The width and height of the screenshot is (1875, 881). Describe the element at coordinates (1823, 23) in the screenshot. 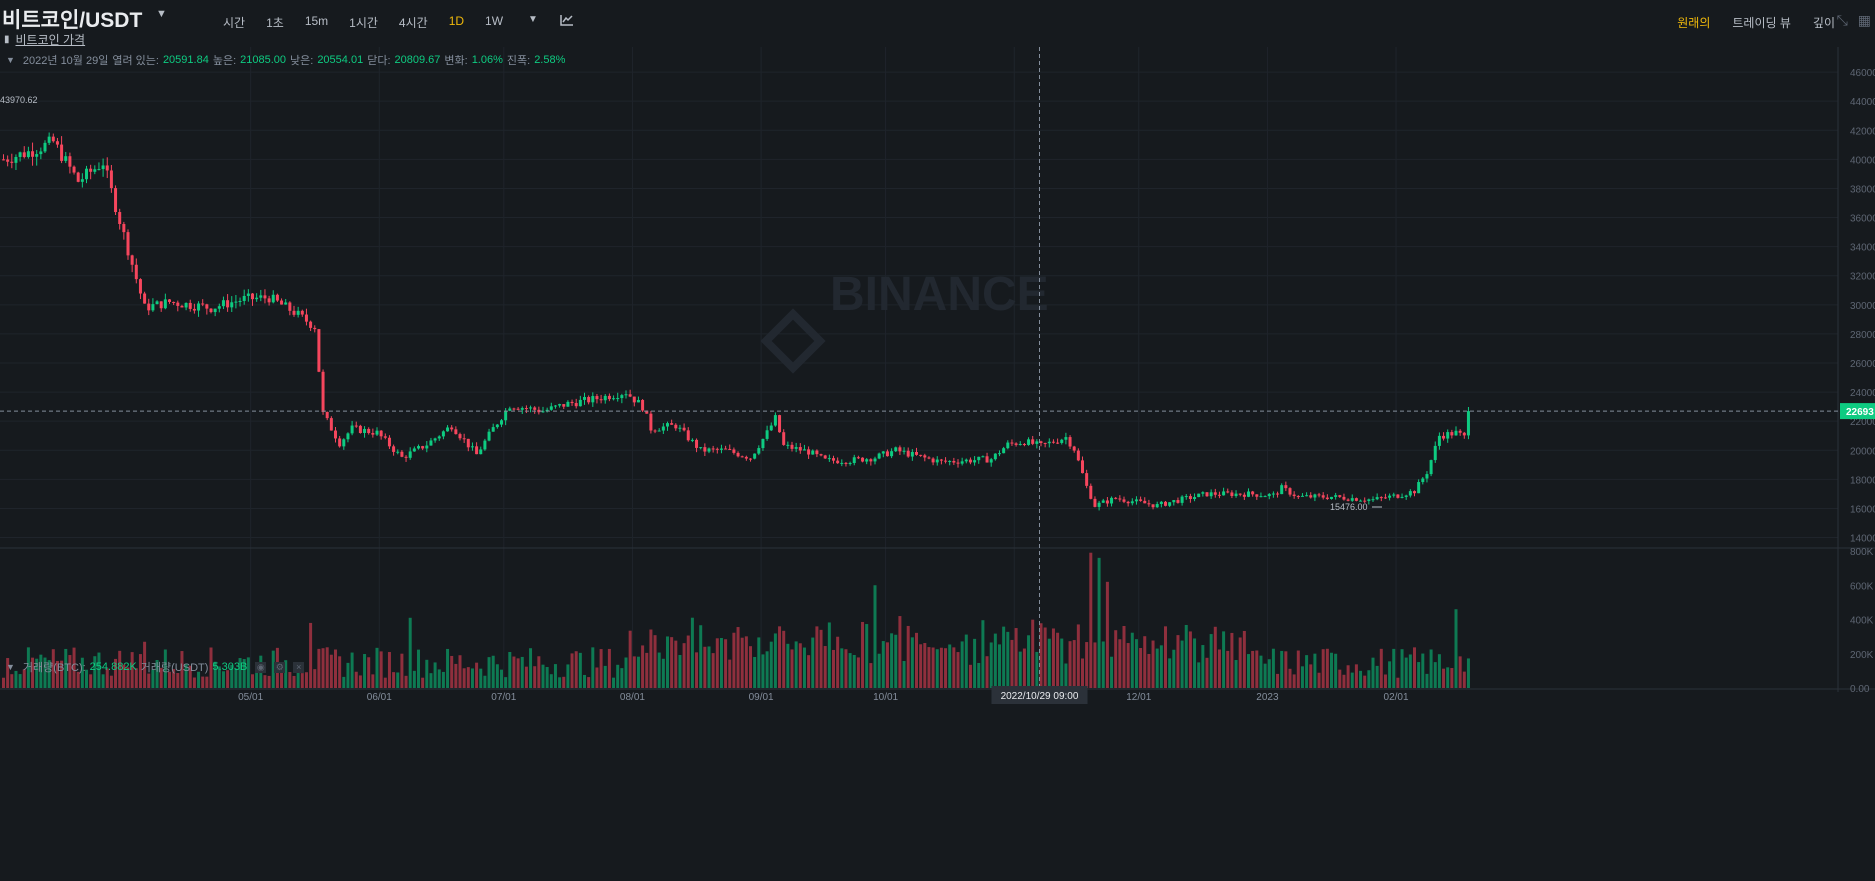

I see `view-depth: 깊이` at that location.